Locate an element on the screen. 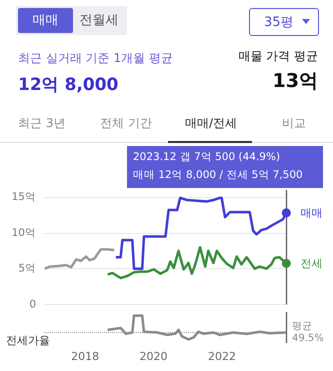  text: 최근 실거래 기준 1개월 평균 is located at coordinates (95, 58).